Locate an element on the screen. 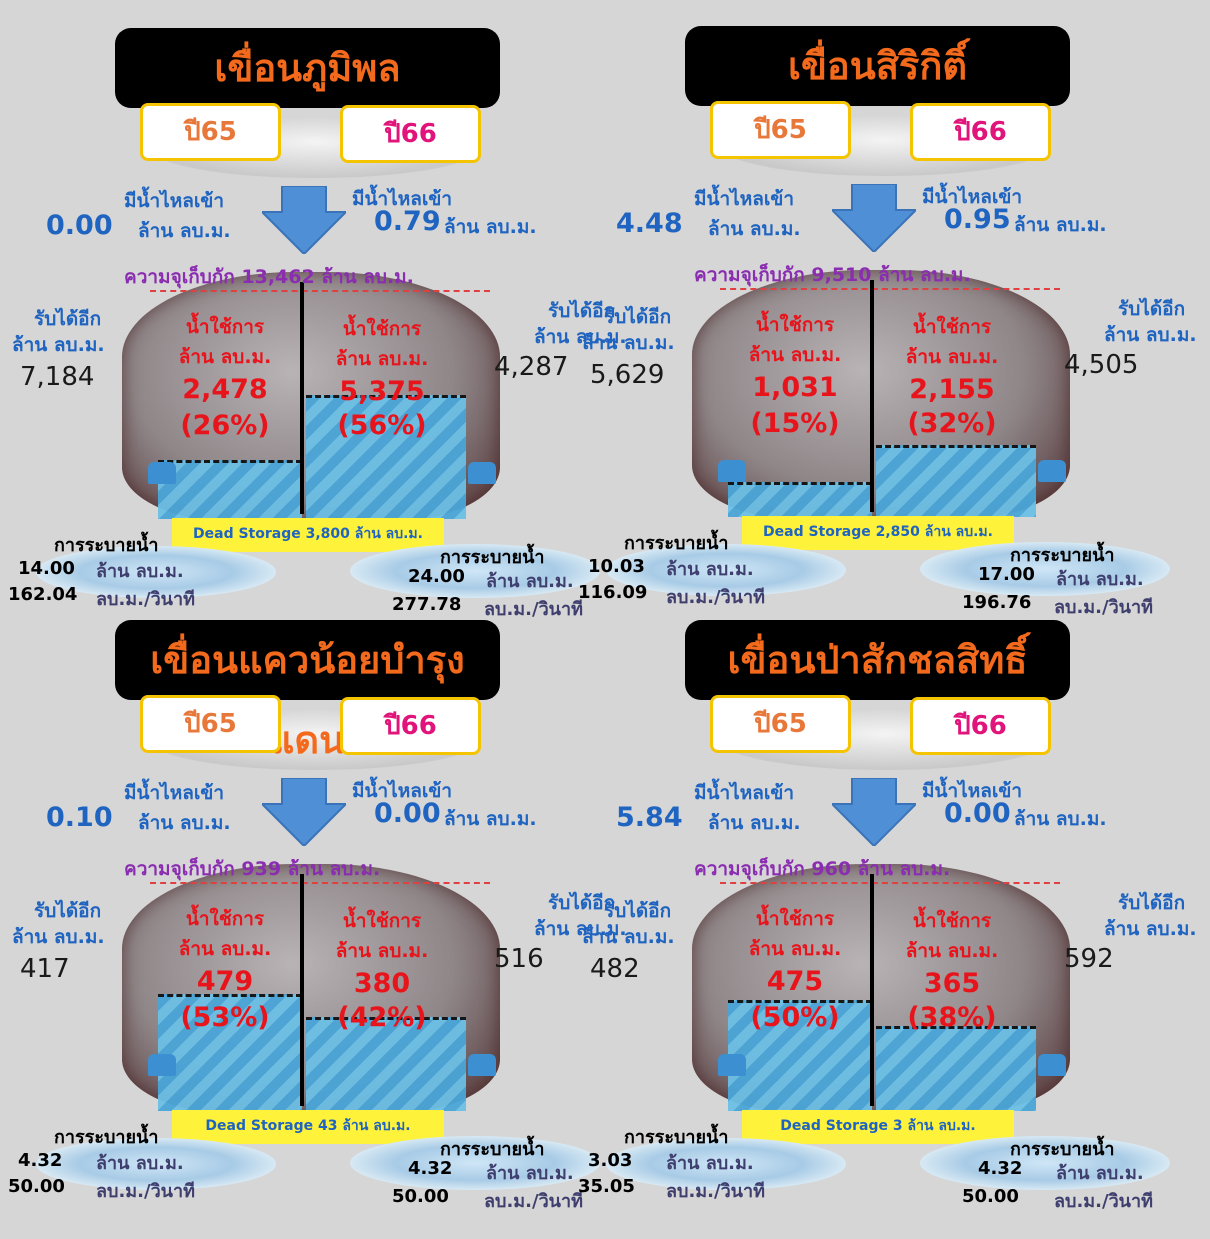  usable-value-66: 380 is located at coordinates (382, 983).